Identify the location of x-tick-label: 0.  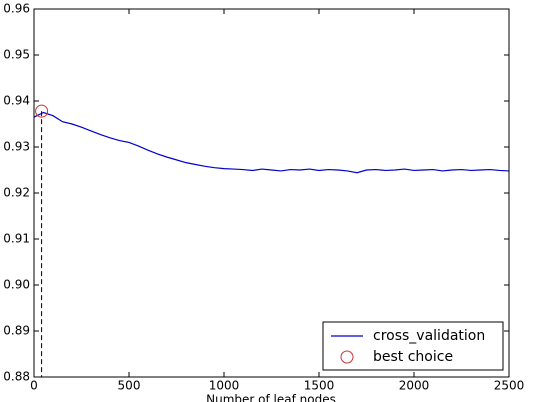
(34, 386).